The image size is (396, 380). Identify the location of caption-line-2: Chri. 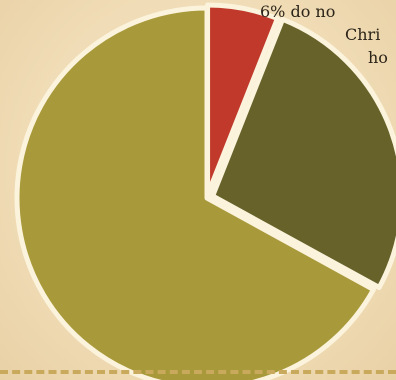
(363, 34).